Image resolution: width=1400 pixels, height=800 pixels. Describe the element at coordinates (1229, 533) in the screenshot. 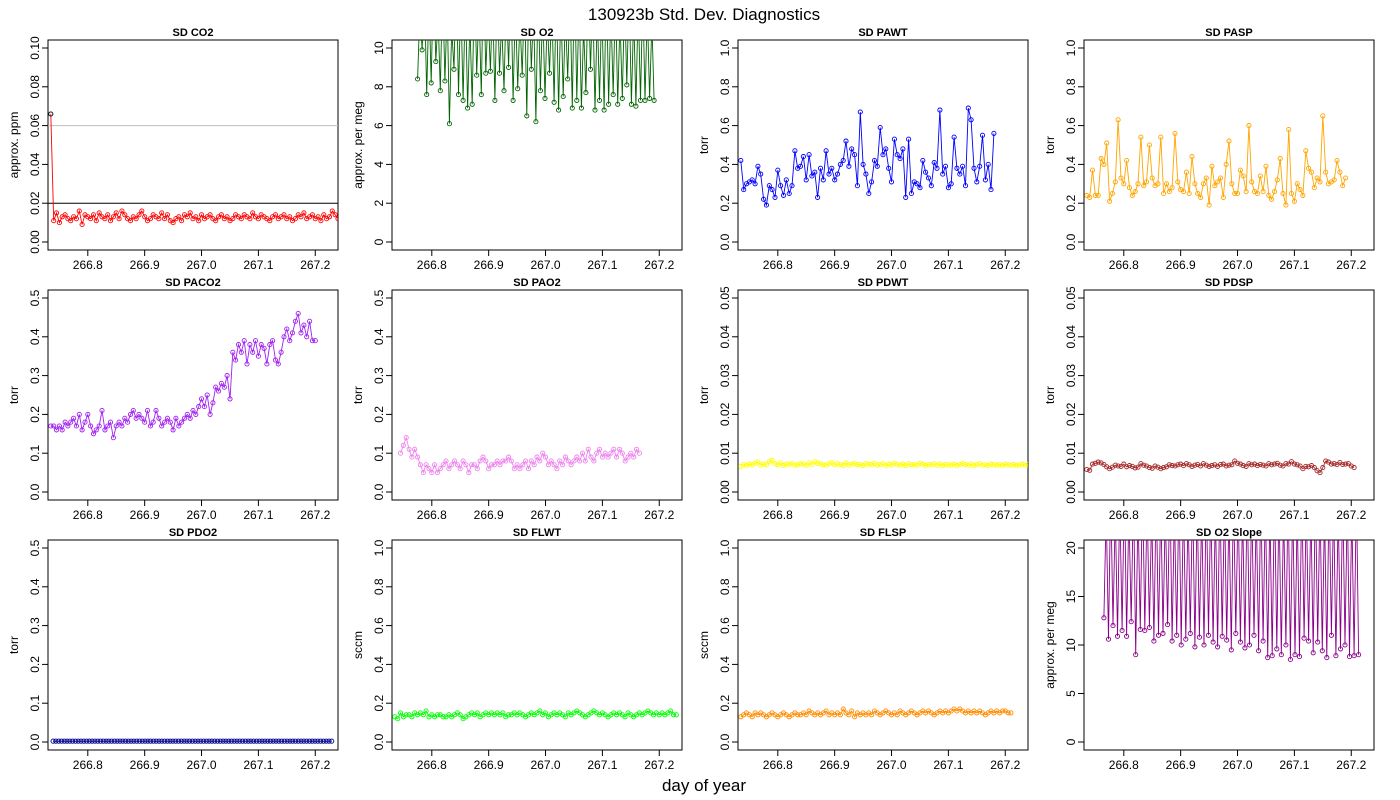

I see `panel-title: SD O2 Slope` at that location.